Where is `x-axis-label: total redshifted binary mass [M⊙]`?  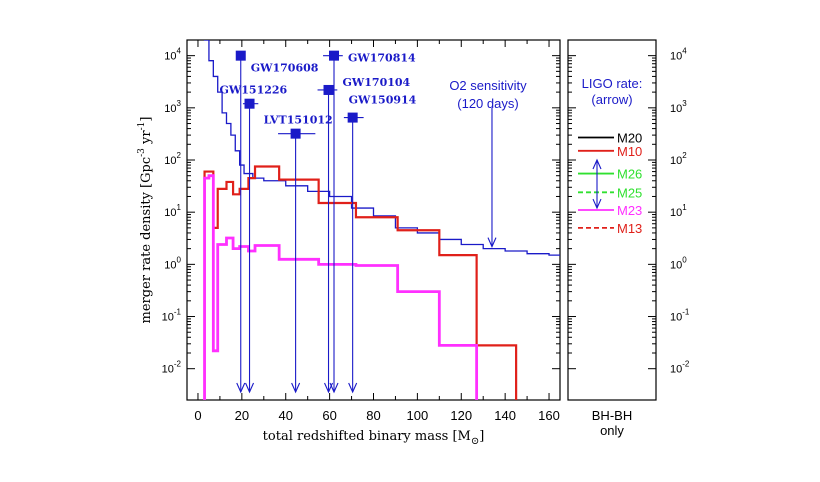 x-axis-label: total redshifted binary mass [M⊙] is located at coordinates (374, 438).